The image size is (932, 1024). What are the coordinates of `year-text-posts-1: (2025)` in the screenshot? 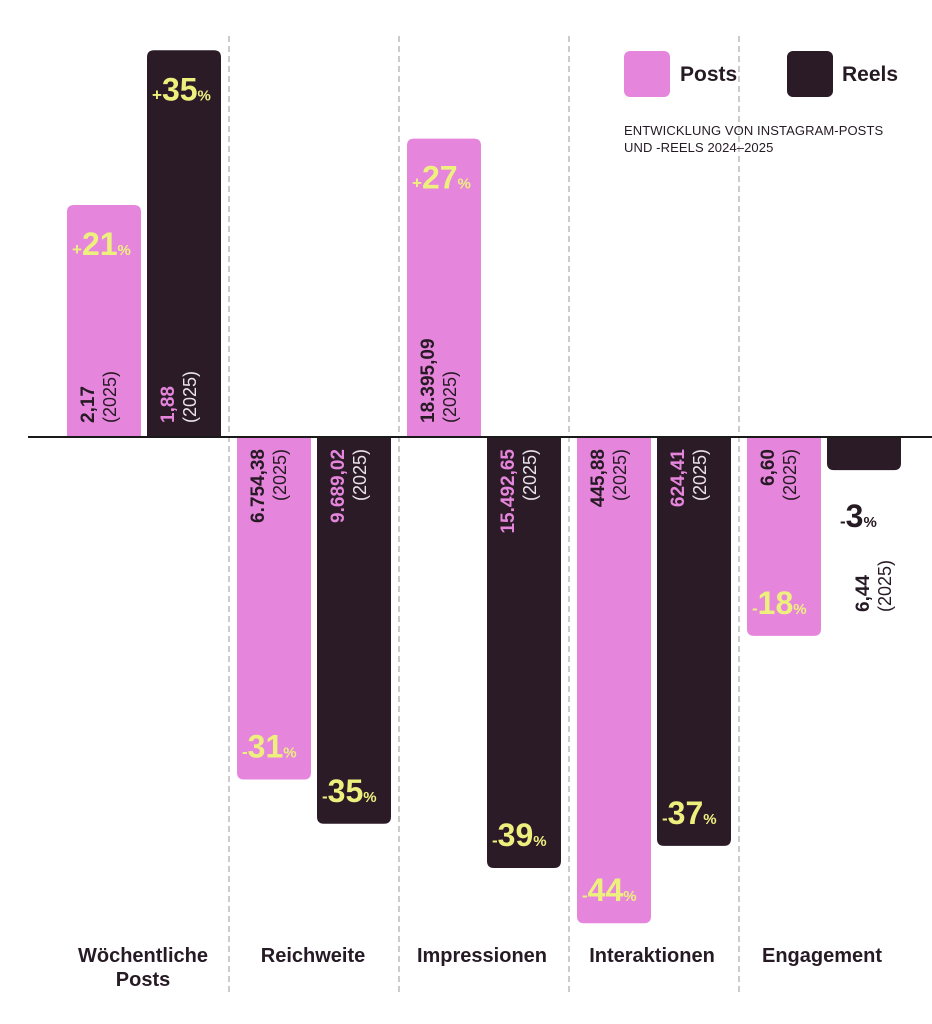 It's located at (280, 475).